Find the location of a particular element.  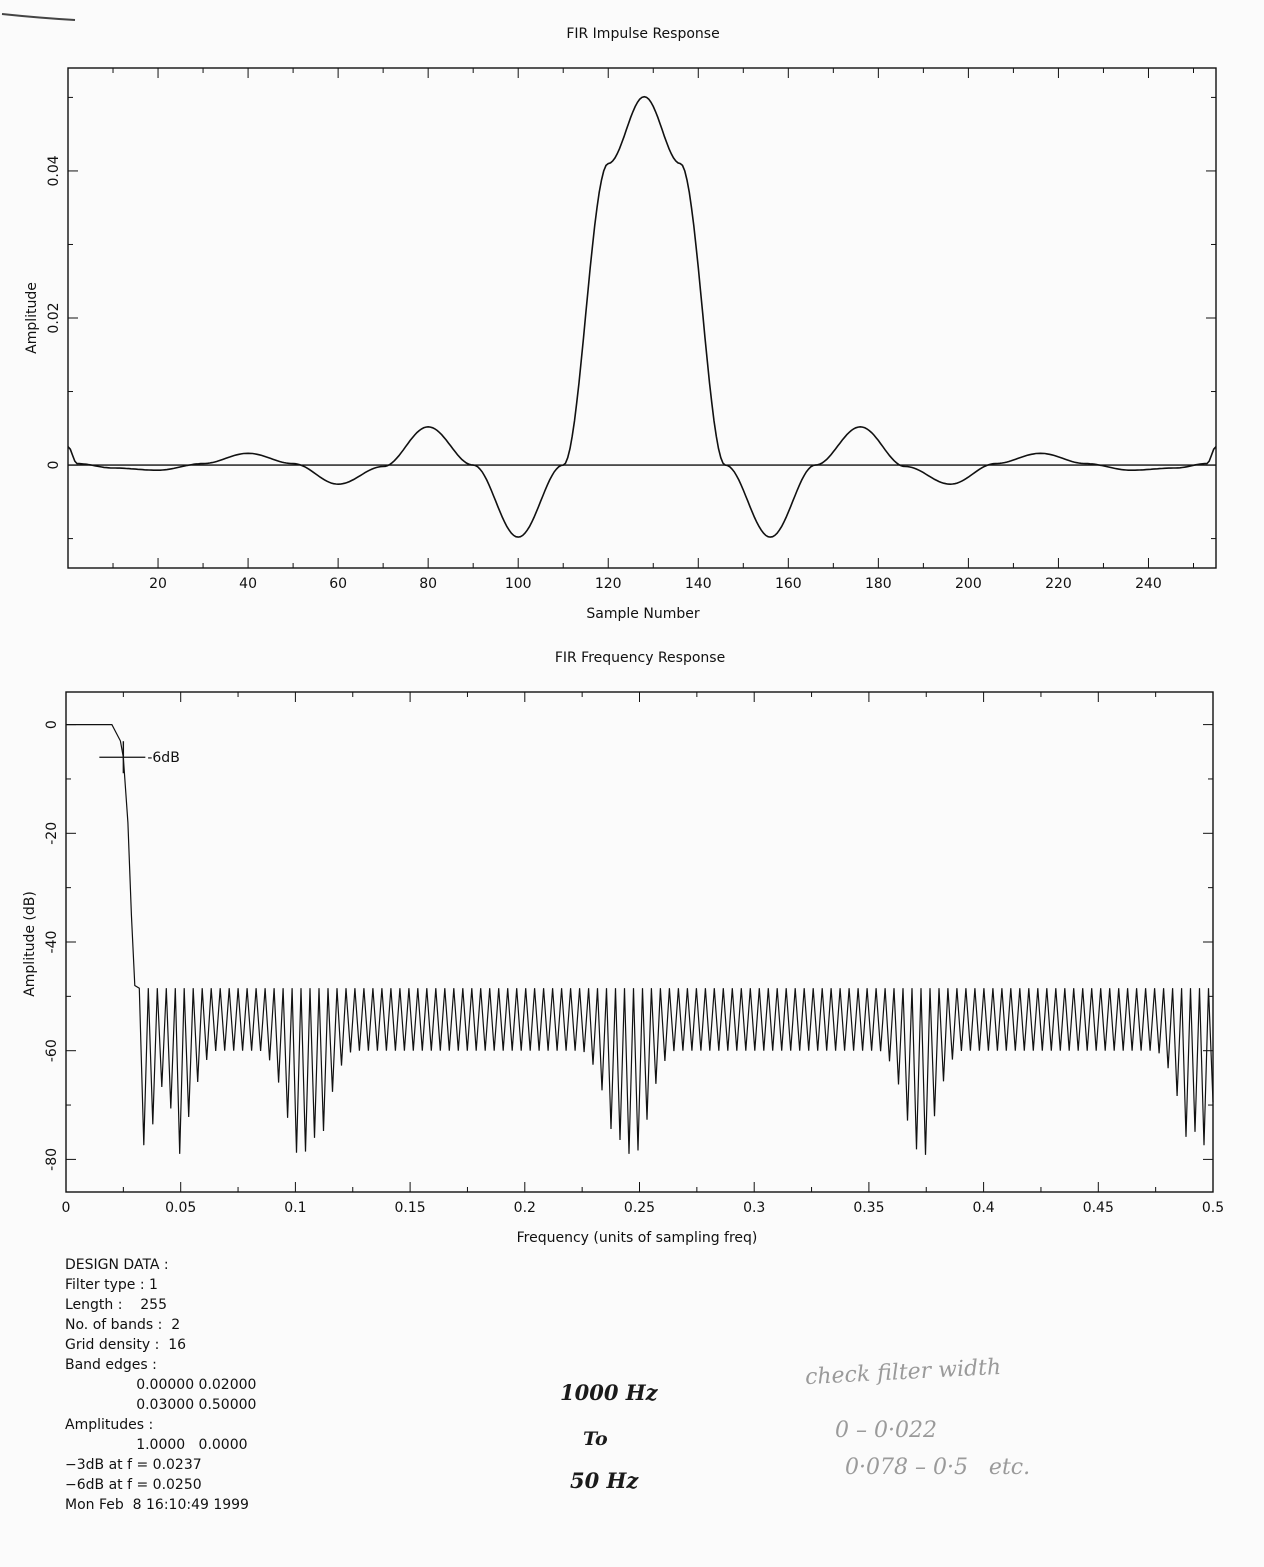

frequency-x-tick-label: 0.1 is located at coordinates (295, 1208).